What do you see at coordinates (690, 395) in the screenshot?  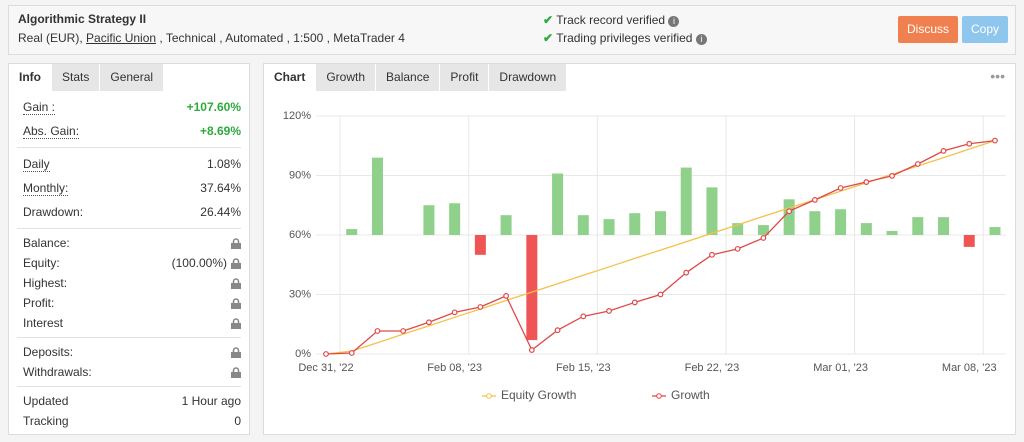 I see `legend-label: Growth` at bounding box center [690, 395].